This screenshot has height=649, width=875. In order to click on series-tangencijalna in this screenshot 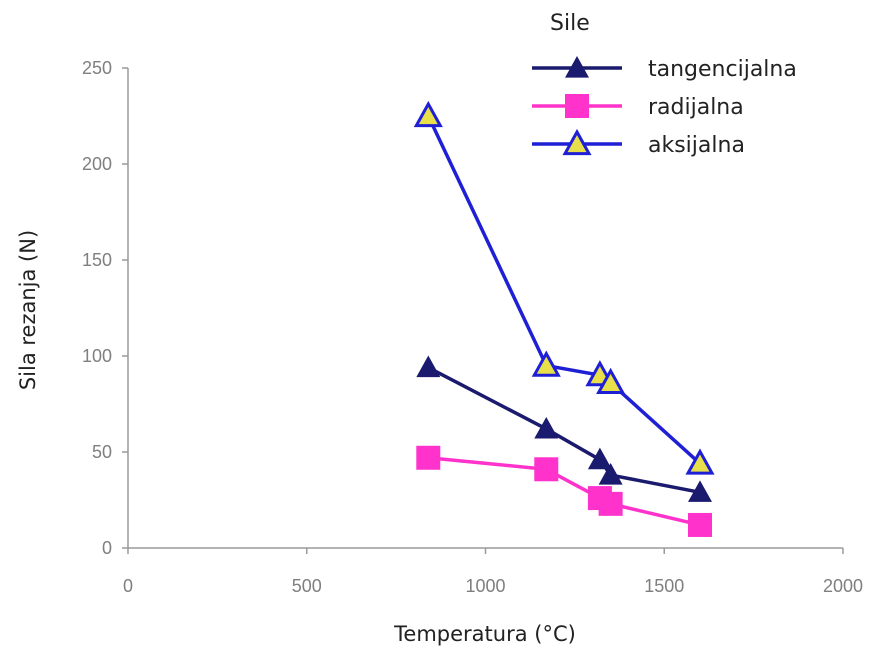, I will do `click(564, 428)`.